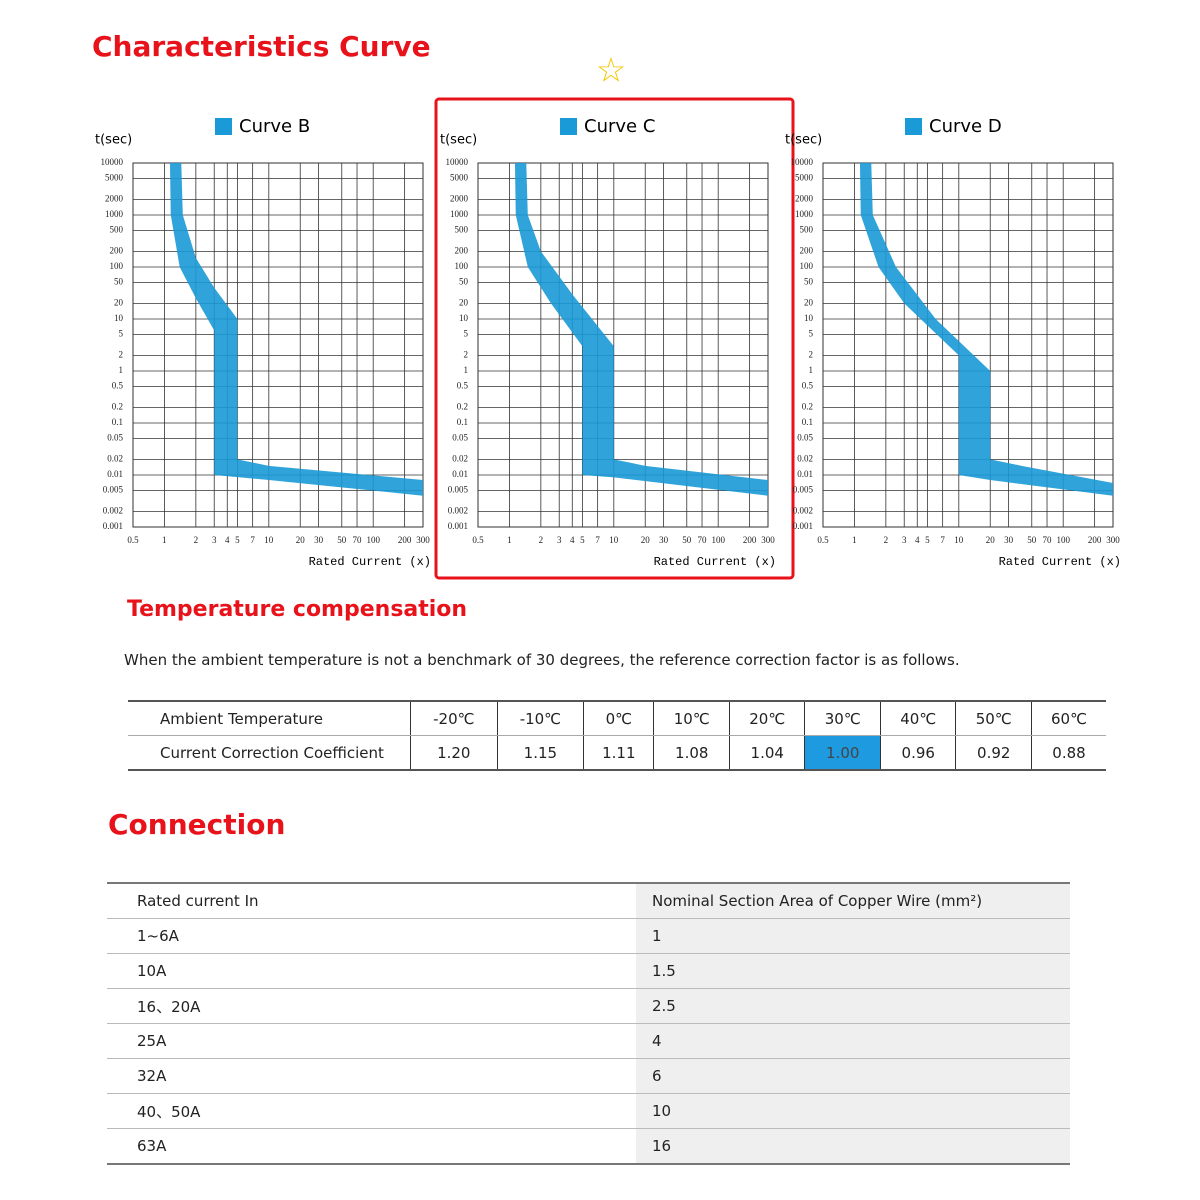  Describe the element at coordinates (927, 540) in the screenshot. I see `x-tick-label: 5` at that location.